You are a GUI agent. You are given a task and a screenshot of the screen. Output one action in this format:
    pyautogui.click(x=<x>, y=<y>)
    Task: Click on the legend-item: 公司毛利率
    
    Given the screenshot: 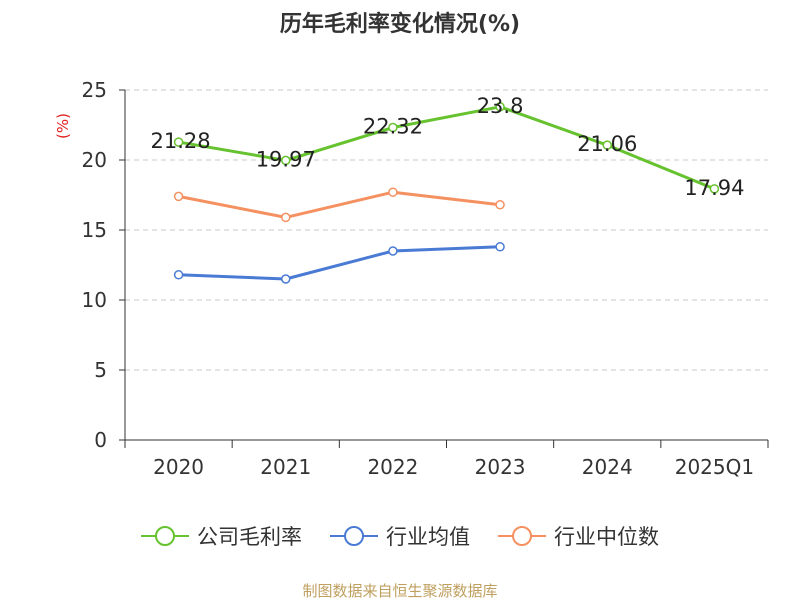 What is the action you would take?
    pyautogui.click(x=221, y=536)
    